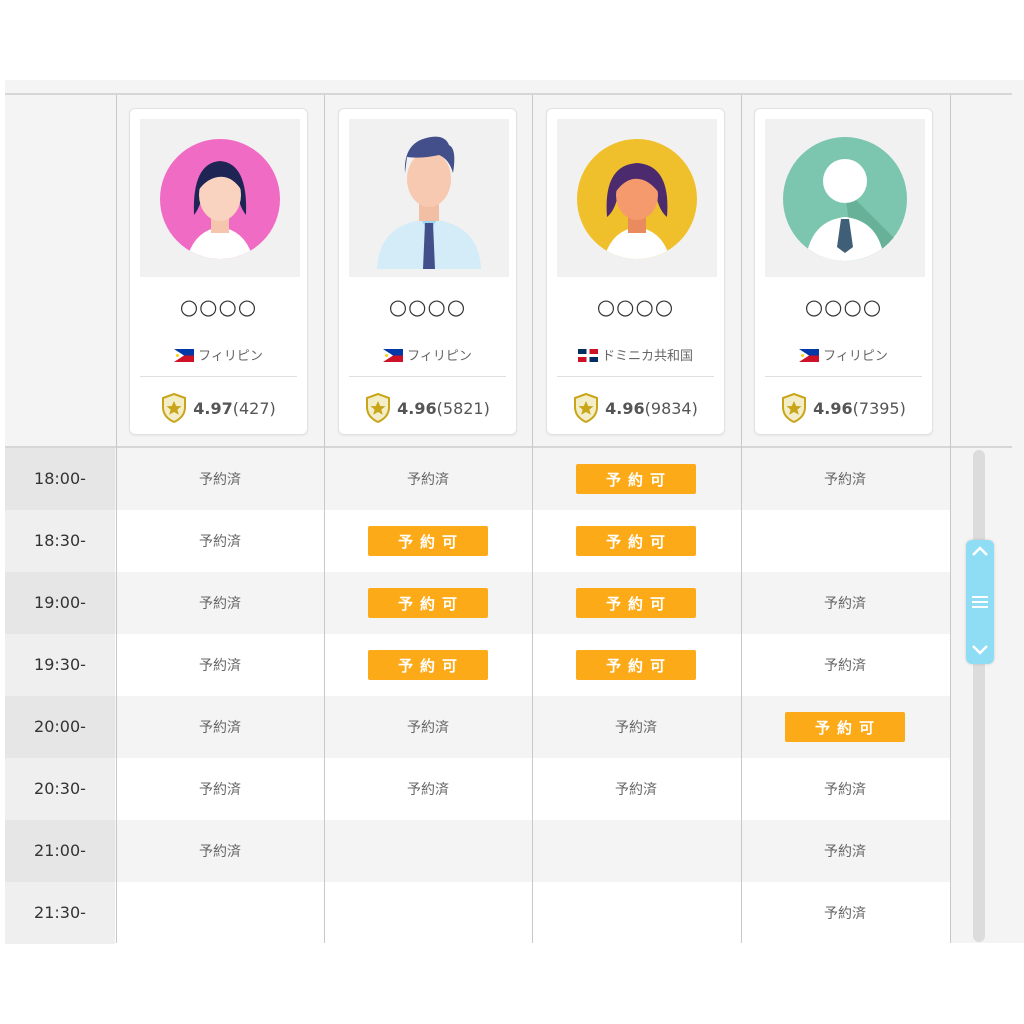 This screenshot has width=1024, height=1024. I want to click on scrollbar-thumb, so click(980, 602).